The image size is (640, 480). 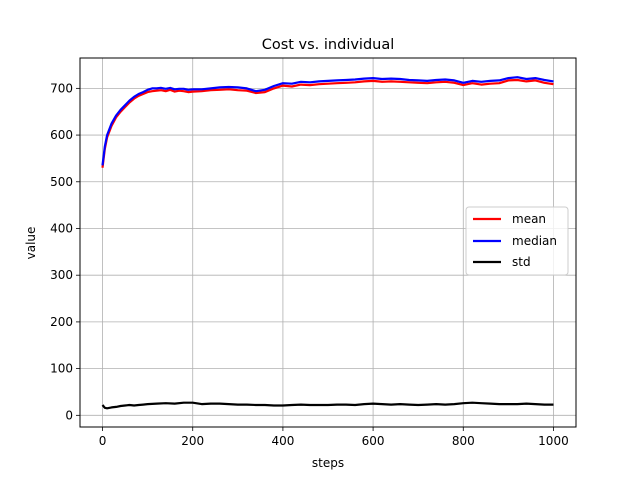 I want to click on y-tick-label: 300, so click(x=61, y=275).